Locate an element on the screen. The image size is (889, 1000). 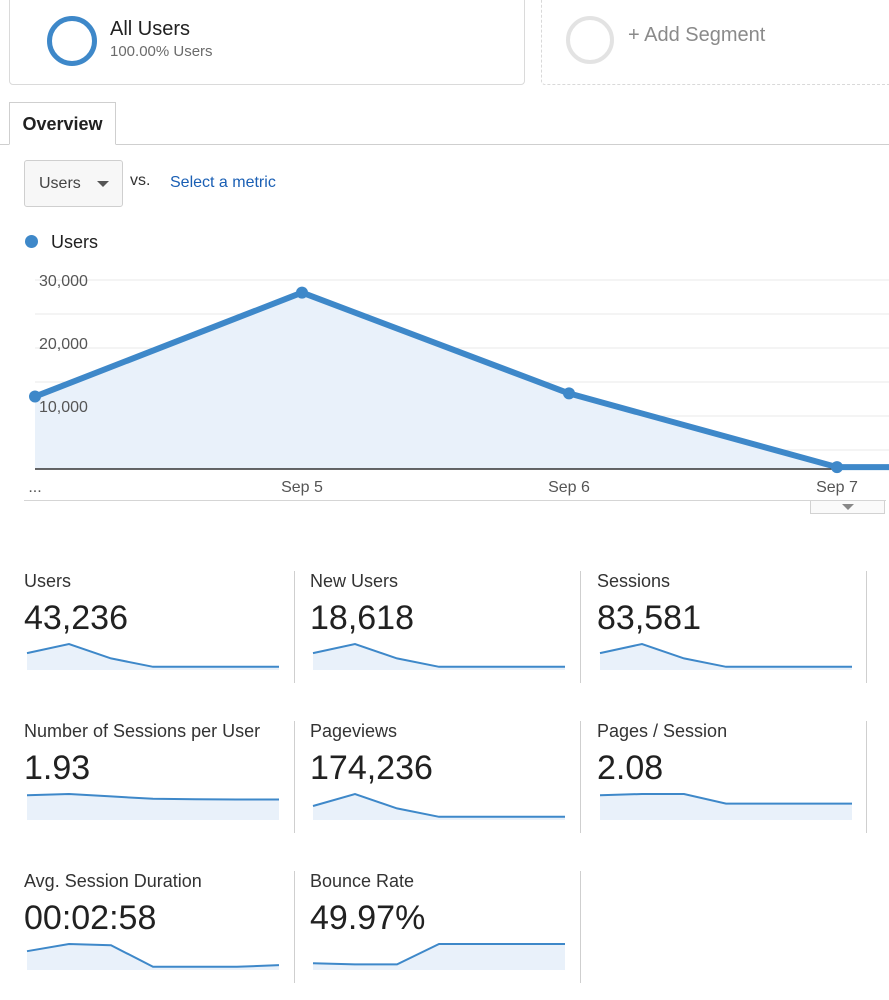
metric-label: Pages / Session is located at coordinates (662, 731).